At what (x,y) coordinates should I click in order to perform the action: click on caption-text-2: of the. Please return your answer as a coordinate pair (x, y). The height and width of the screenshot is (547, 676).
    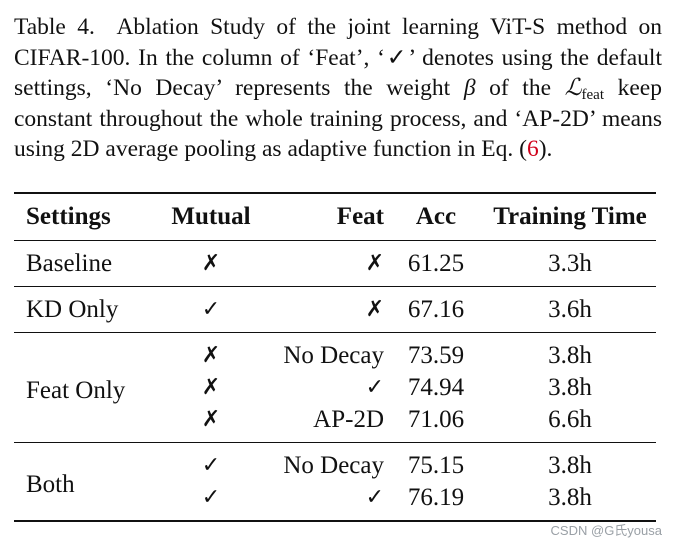
    Looking at the image, I should click on (520, 88).